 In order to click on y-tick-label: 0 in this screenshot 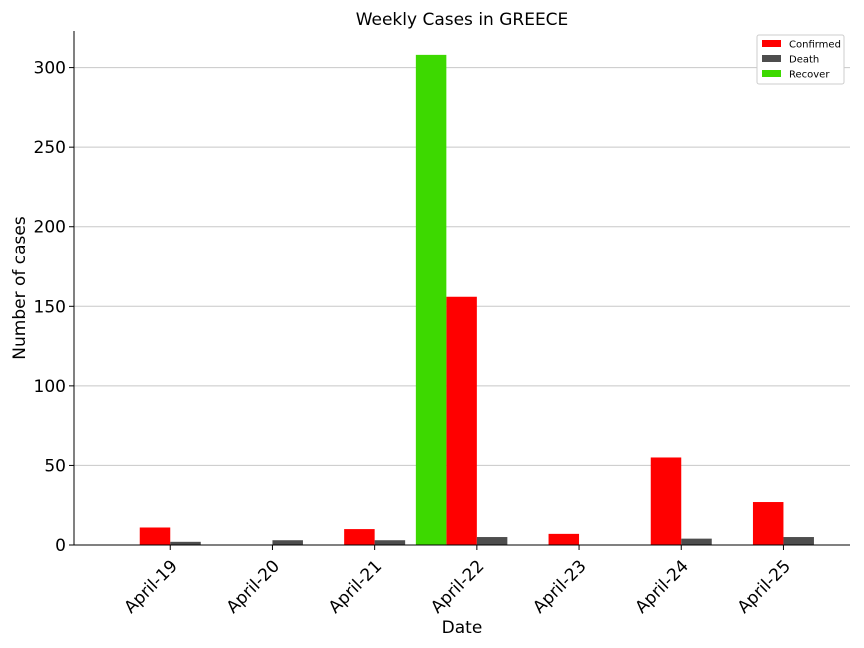, I will do `click(60, 546)`.